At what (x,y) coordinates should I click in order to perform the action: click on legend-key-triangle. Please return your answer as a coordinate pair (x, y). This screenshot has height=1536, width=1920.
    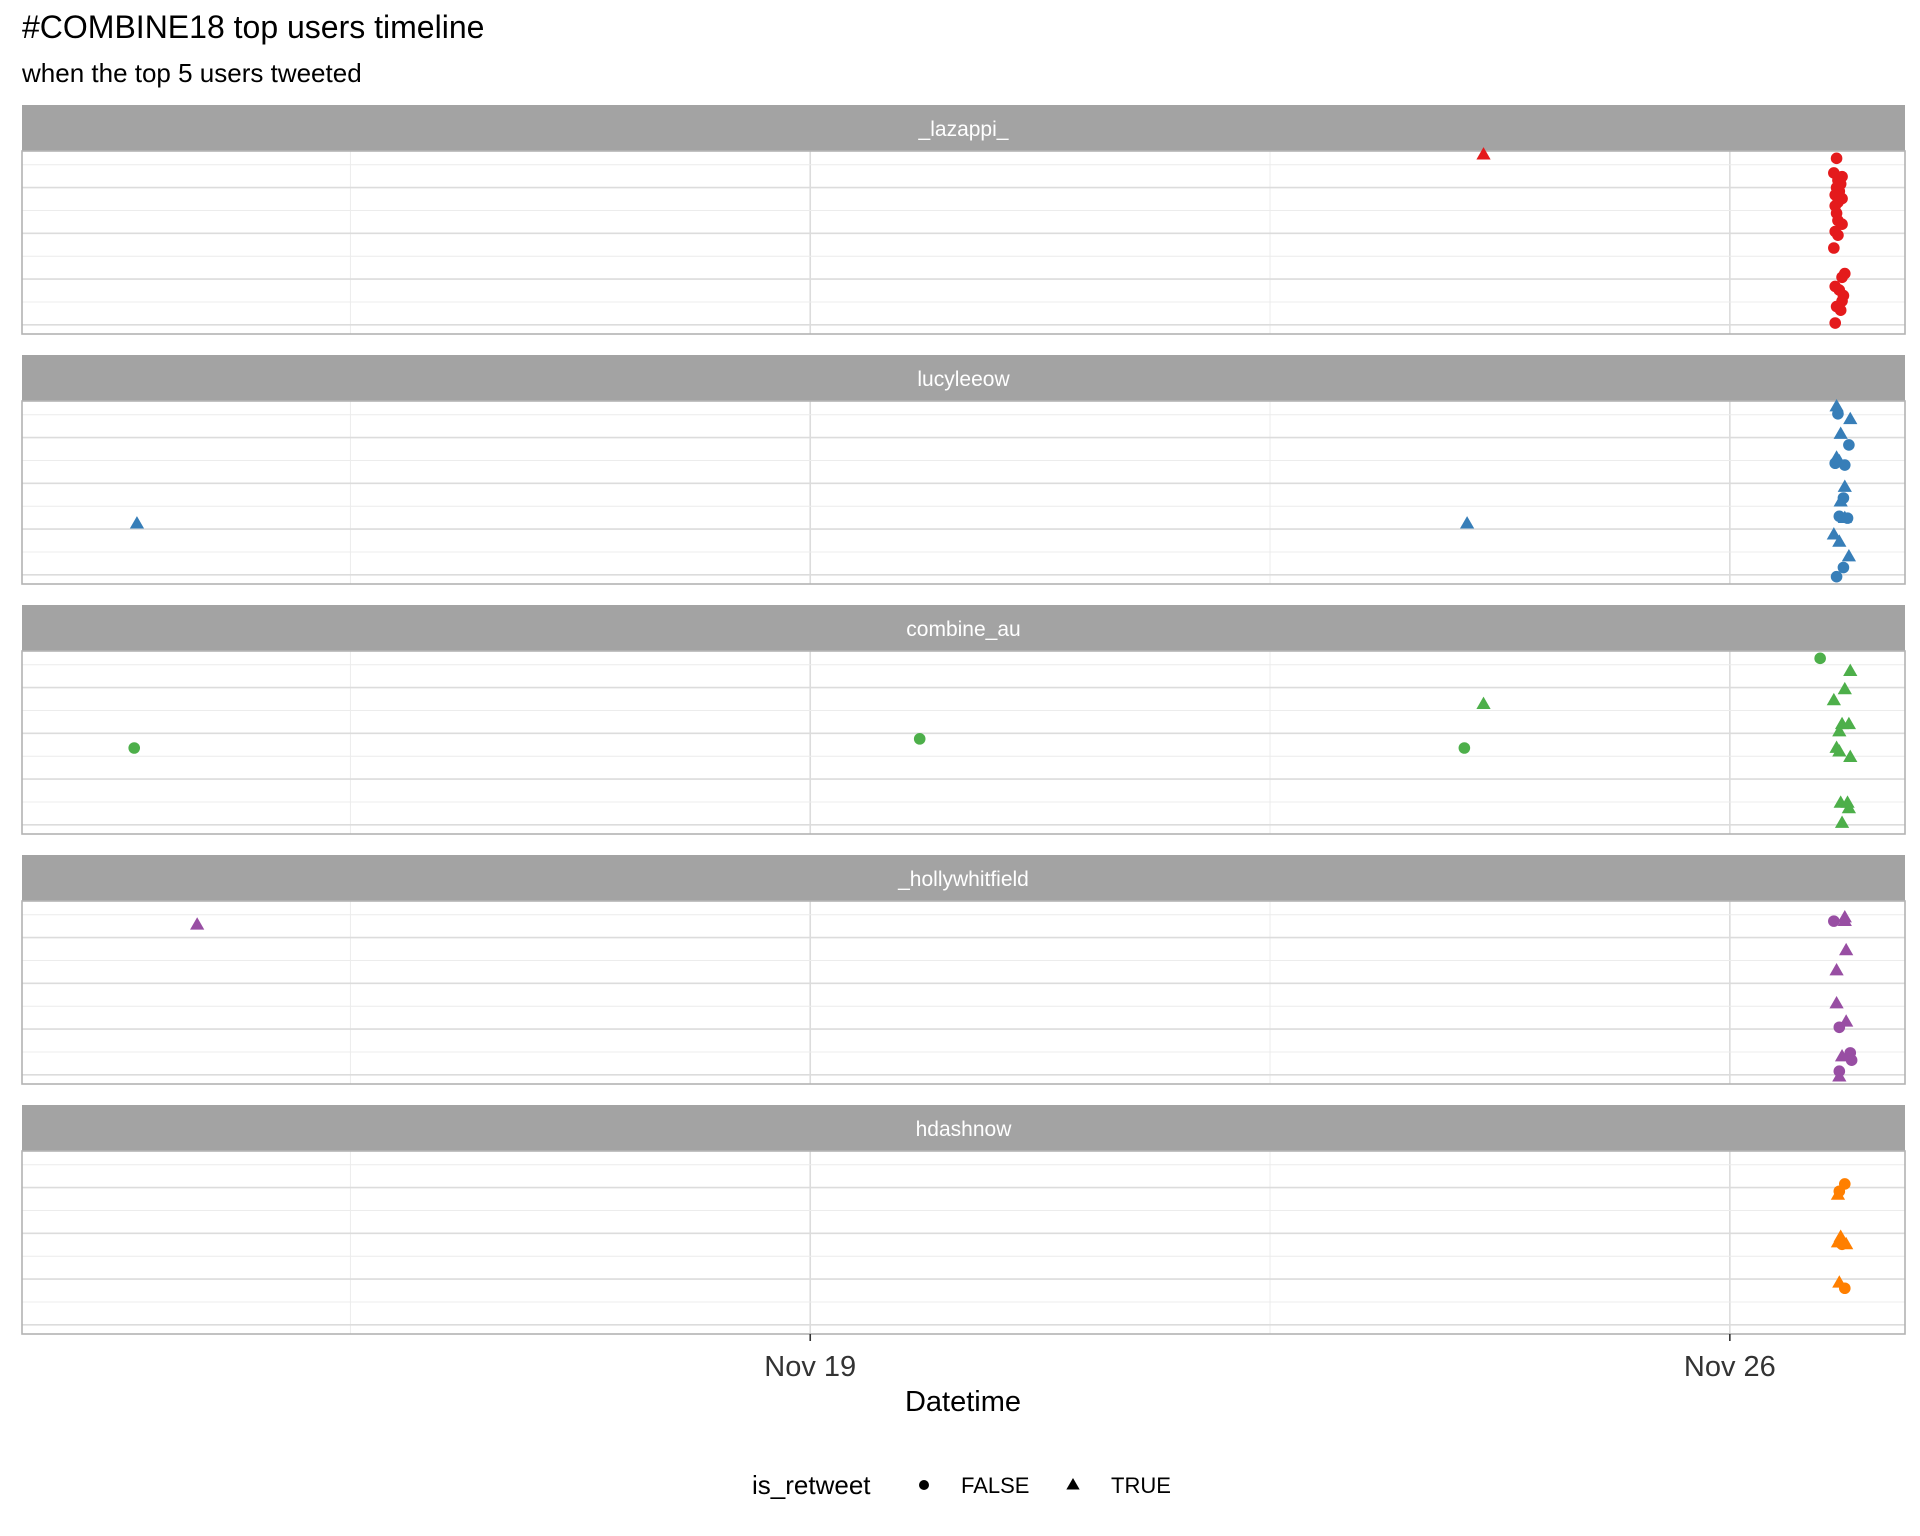
    Looking at the image, I should click on (1073, 1484).